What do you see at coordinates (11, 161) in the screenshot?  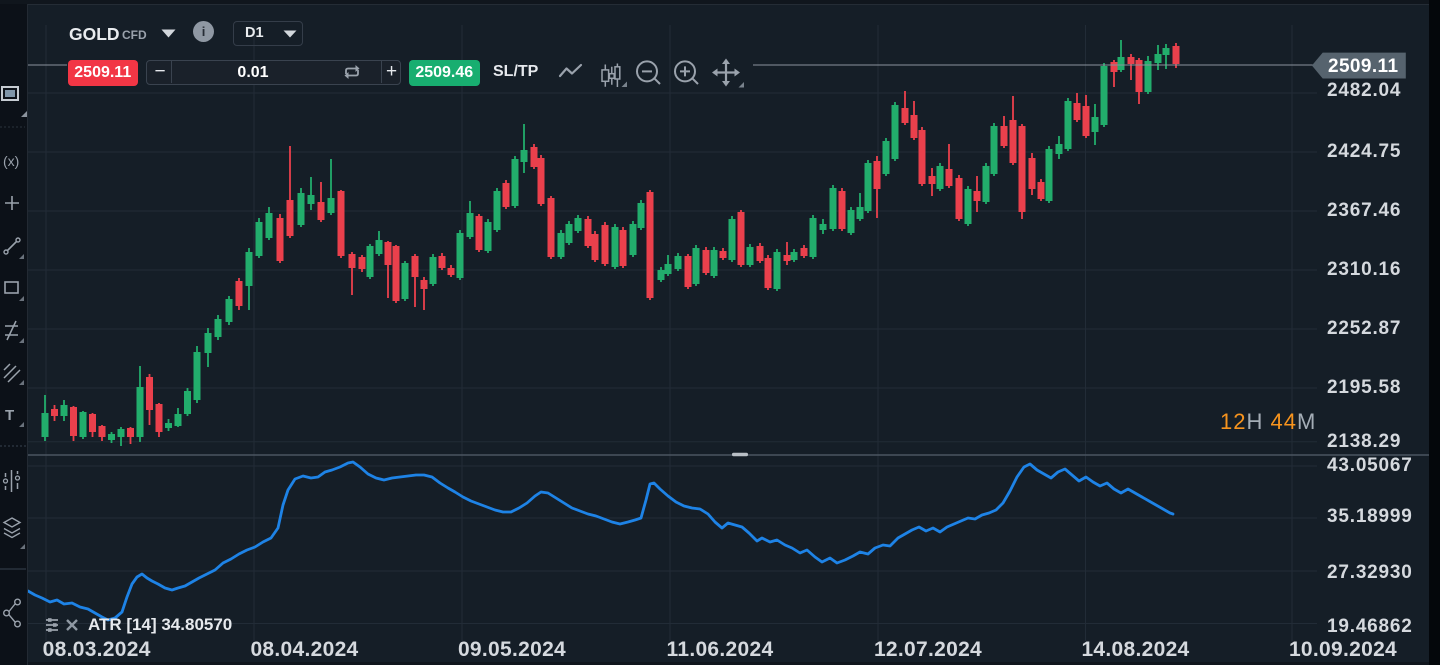 I see `svg-text: (x)` at bounding box center [11, 161].